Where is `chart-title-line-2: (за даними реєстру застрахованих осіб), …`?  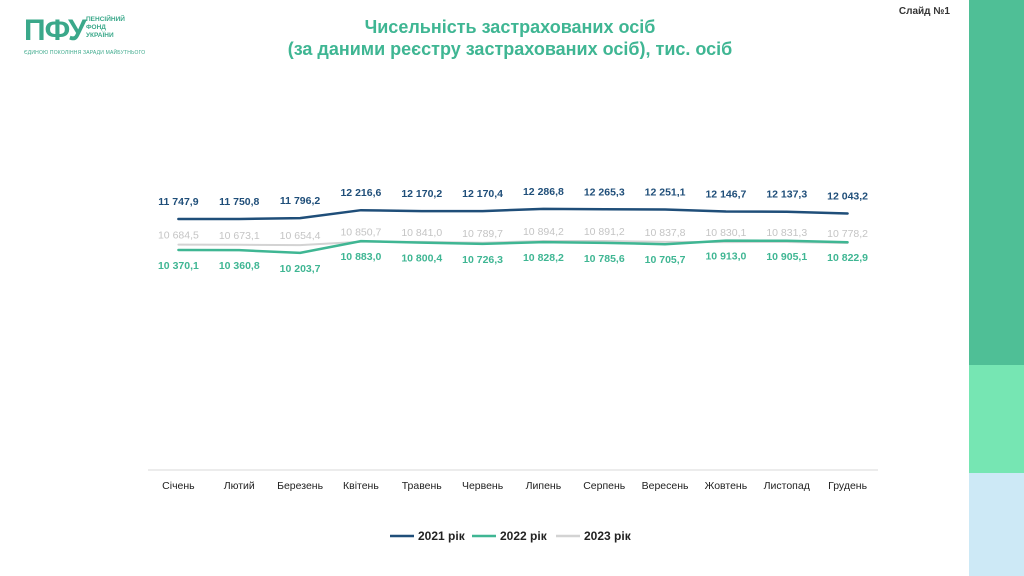 chart-title-line-2: (за даними реєстру застрахованих осіб), … is located at coordinates (510, 49).